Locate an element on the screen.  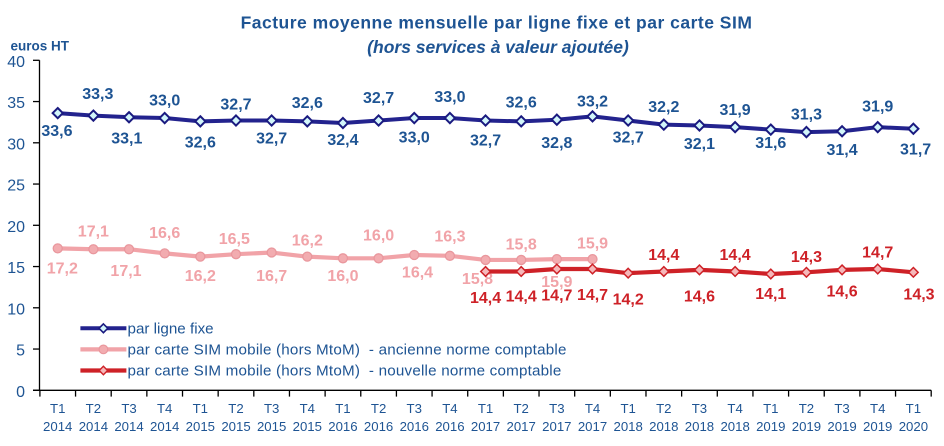
svg-text: 31,6 is located at coordinates (770, 143).